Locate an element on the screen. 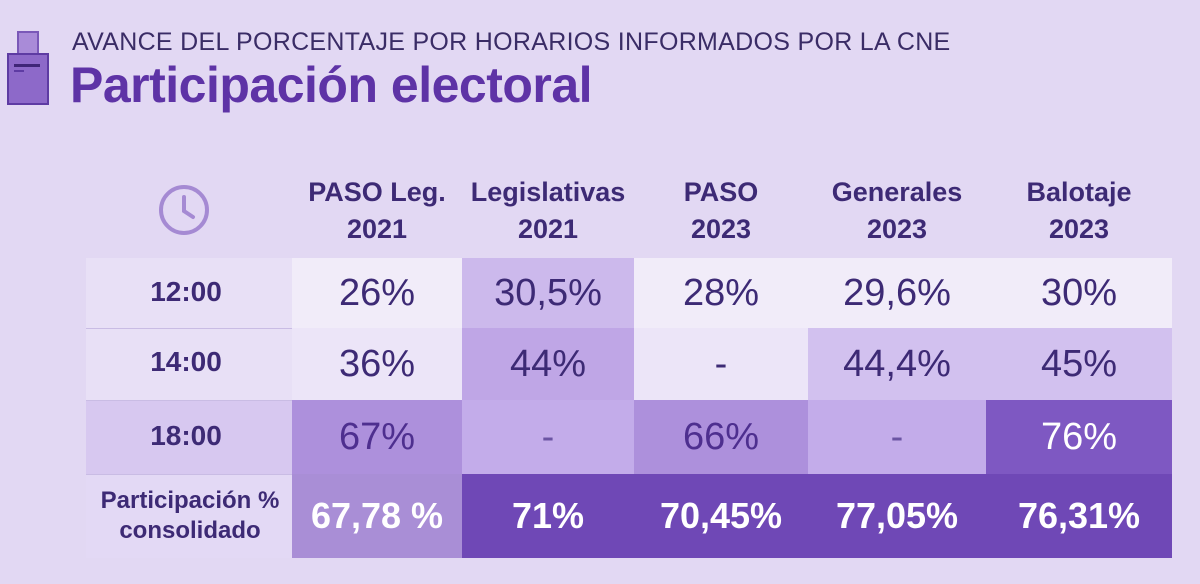 This screenshot has width=1200, height=584. table-cell: 76% is located at coordinates (1079, 437).